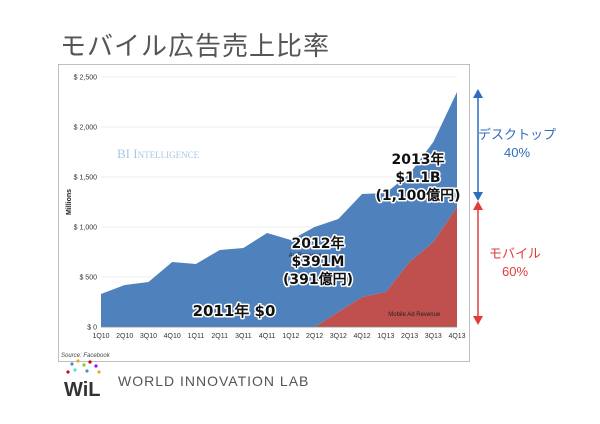 The image size is (600, 424). Describe the element at coordinates (148, 336) in the screenshot. I see `x-tick-label: 3Q10` at that location.